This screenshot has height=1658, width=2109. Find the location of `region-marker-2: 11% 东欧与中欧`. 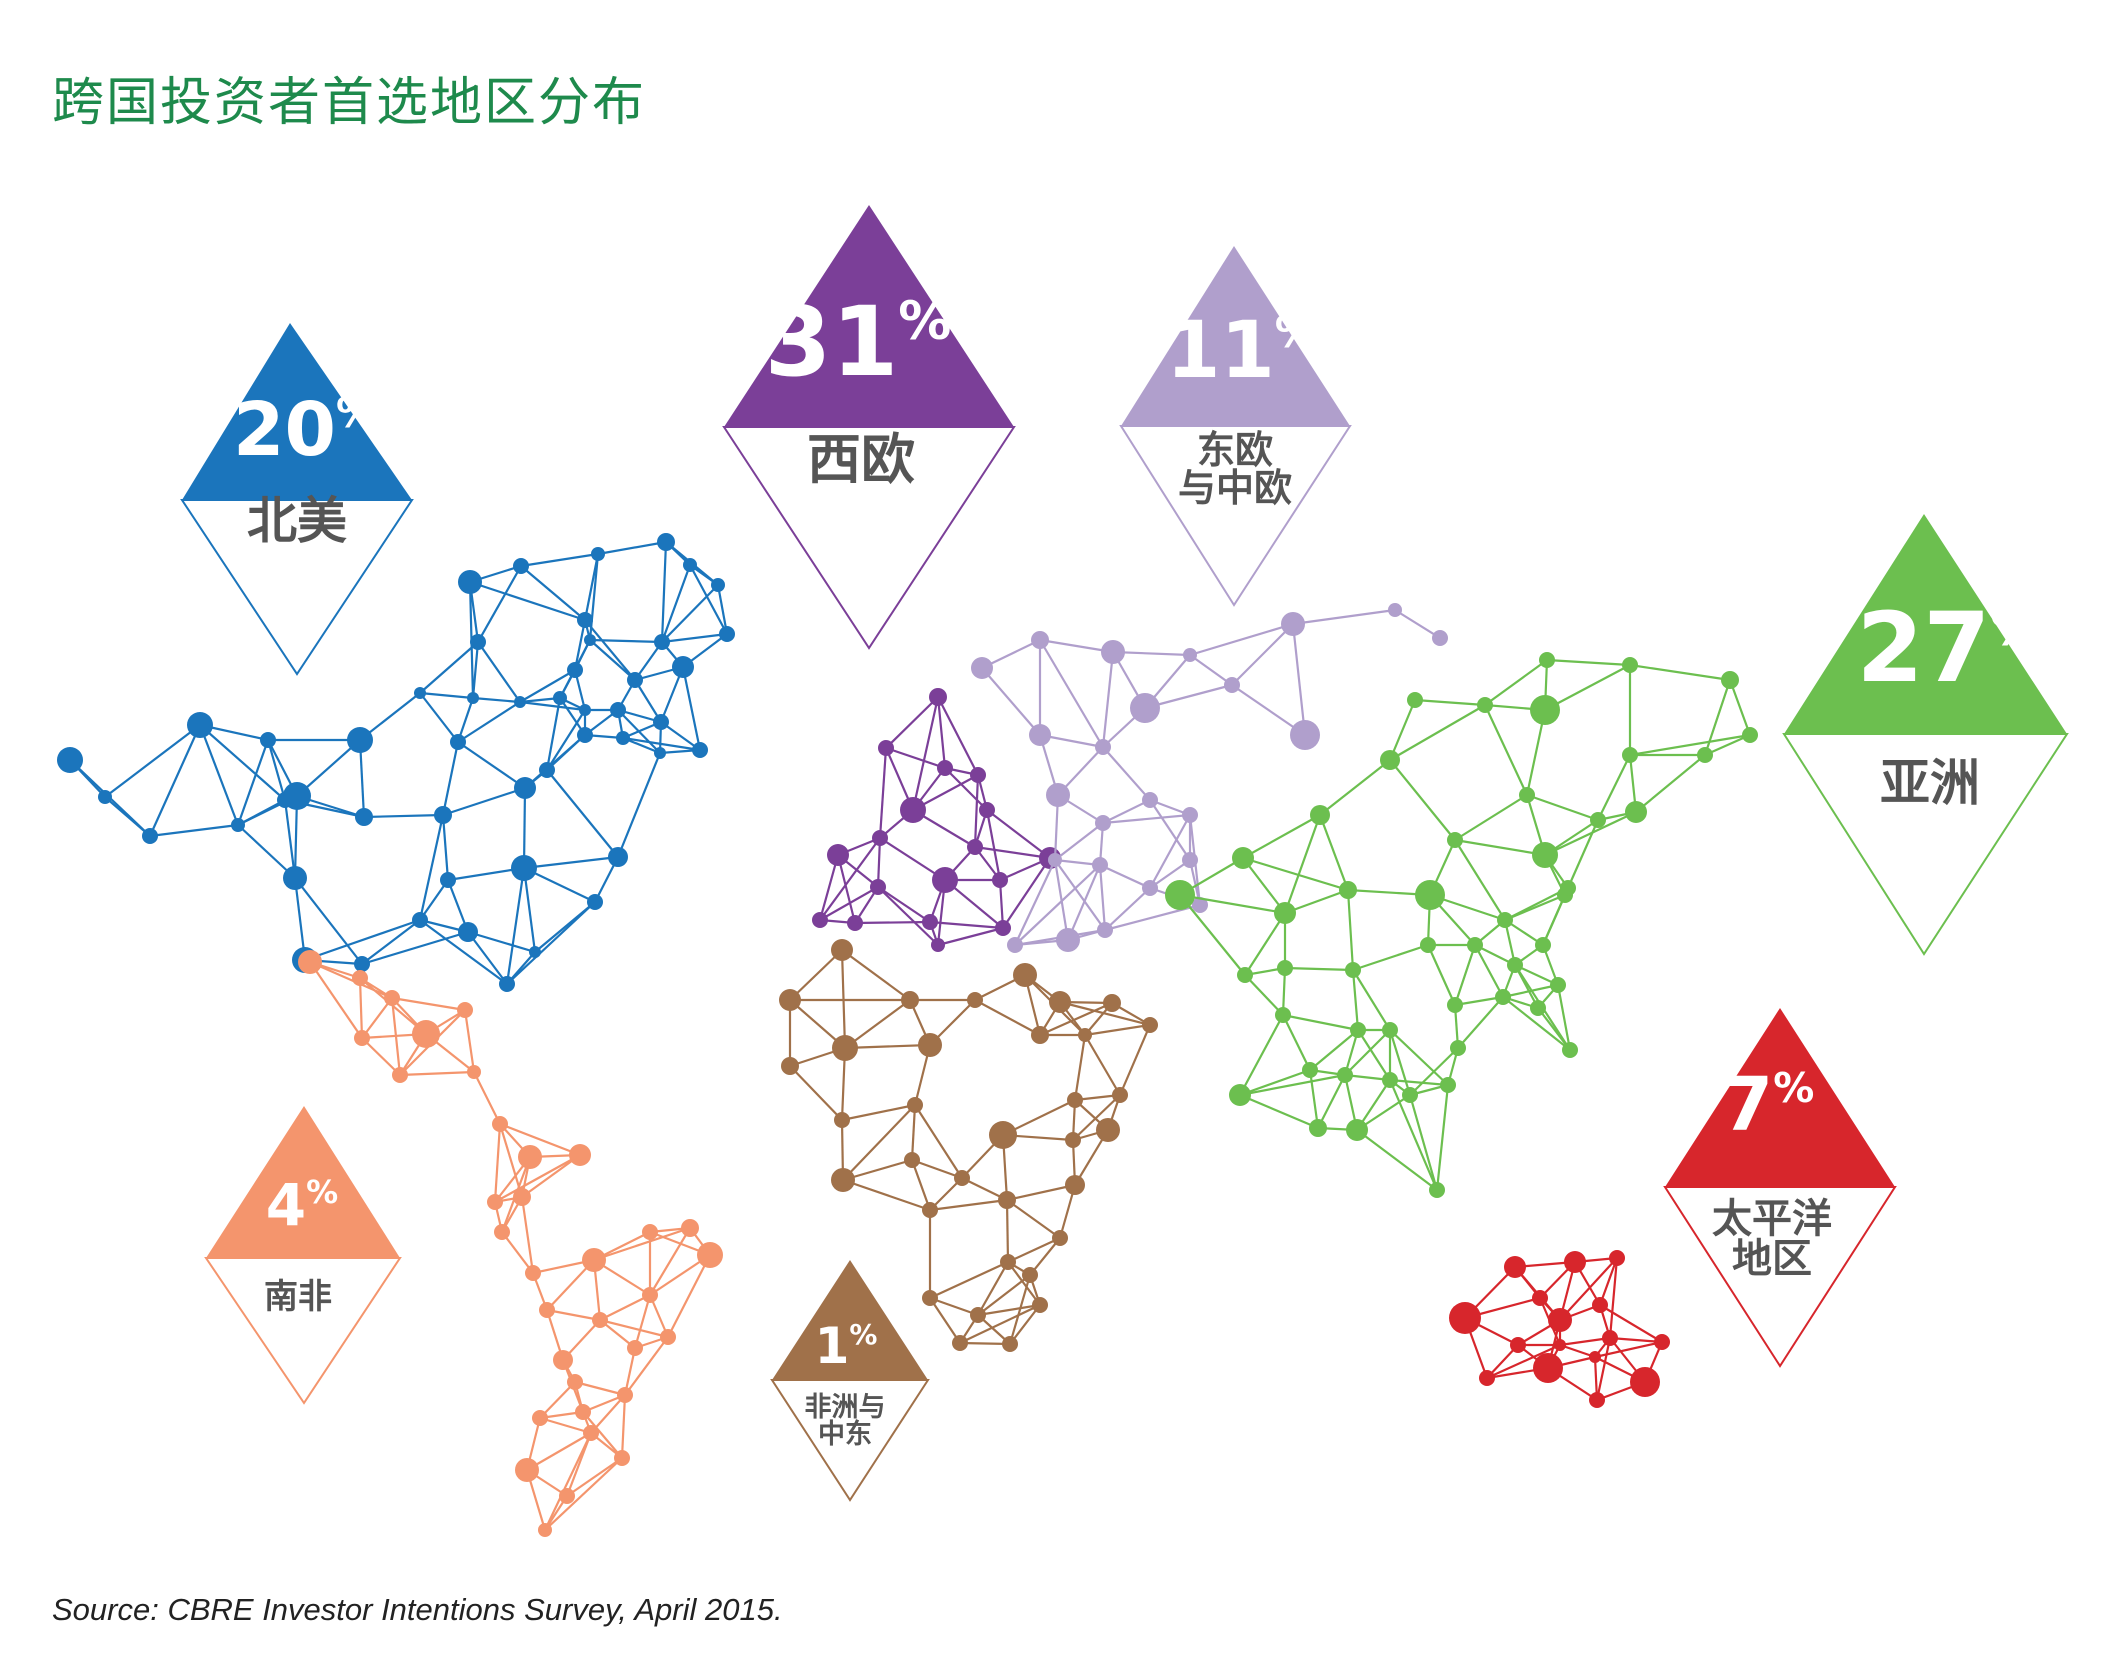

region-marker-2: 11% 东欧与中欧 is located at coordinates (1235, 426).